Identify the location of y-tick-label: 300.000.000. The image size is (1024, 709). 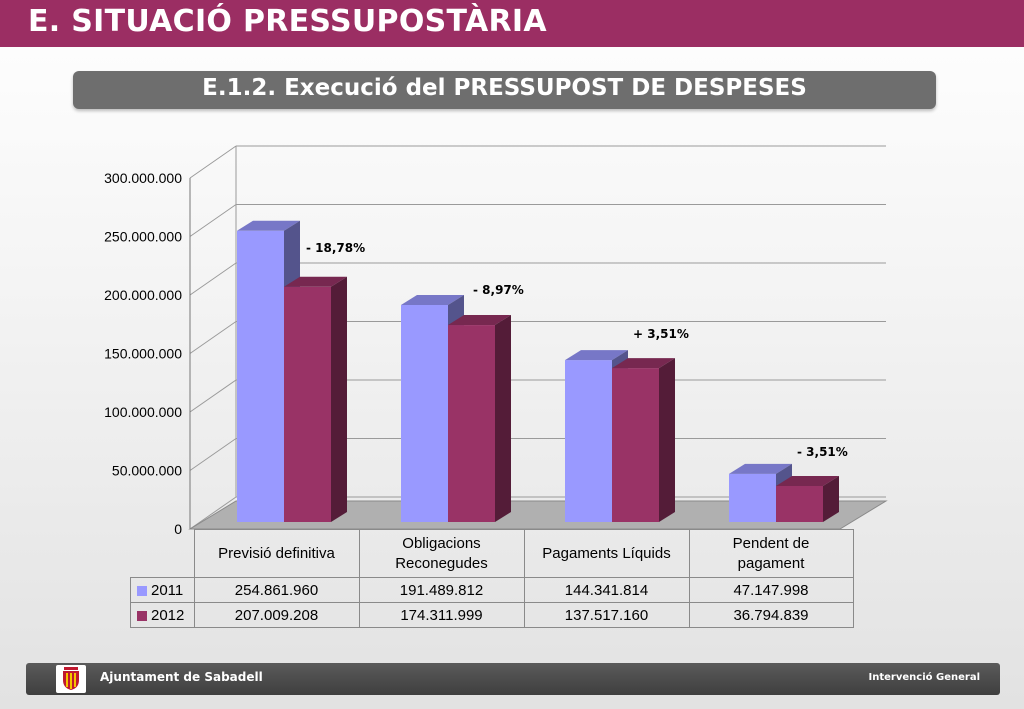
(143, 178).